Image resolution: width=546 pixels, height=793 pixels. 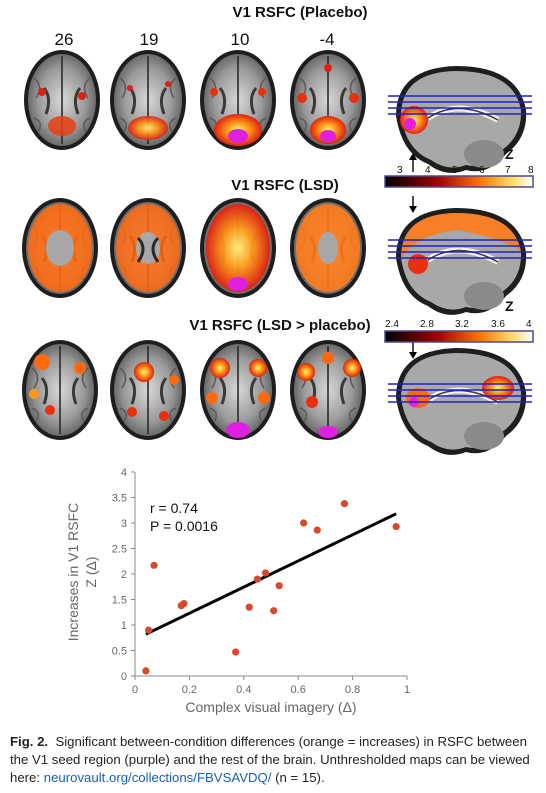 I want to click on x-tick-label: 0.6, so click(x=298, y=690).